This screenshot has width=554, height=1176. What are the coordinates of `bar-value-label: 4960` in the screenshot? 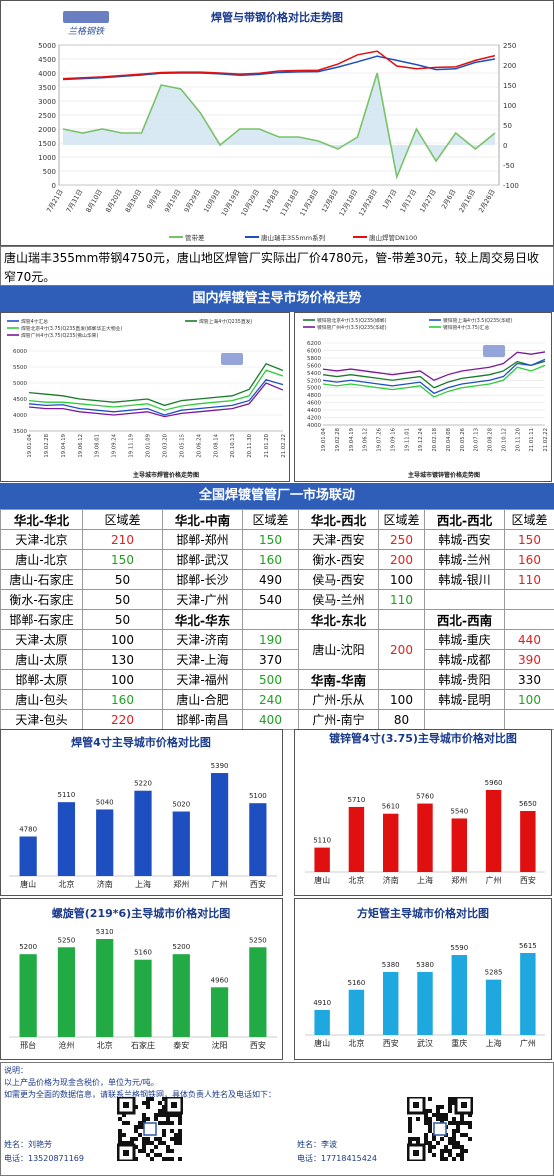 It's located at (220, 980).